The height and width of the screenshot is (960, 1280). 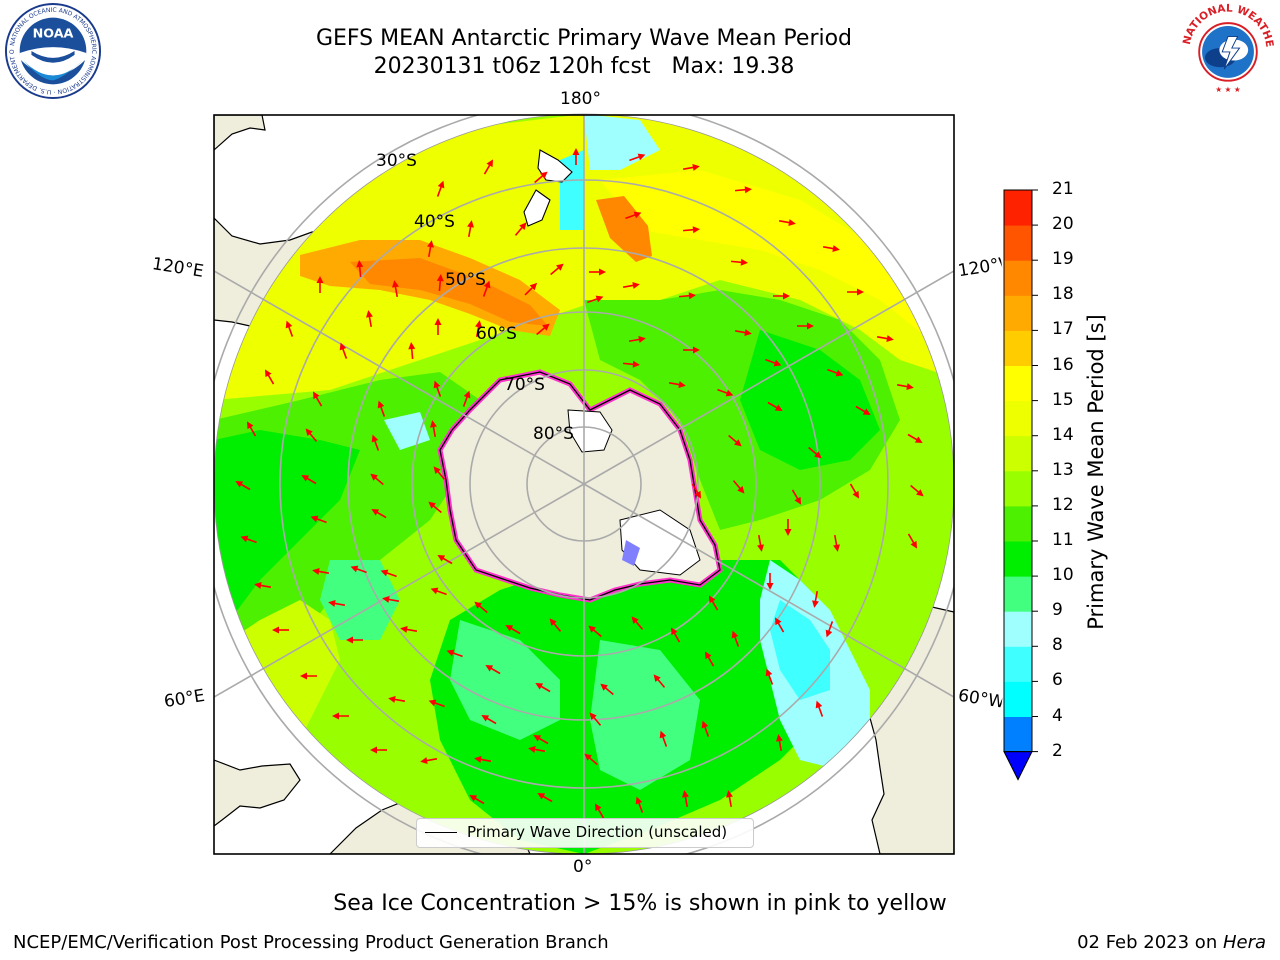 What do you see at coordinates (1063, 575) in the screenshot?
I see `colorbar-tick-label: 10` at bounding box center [1063, 575].